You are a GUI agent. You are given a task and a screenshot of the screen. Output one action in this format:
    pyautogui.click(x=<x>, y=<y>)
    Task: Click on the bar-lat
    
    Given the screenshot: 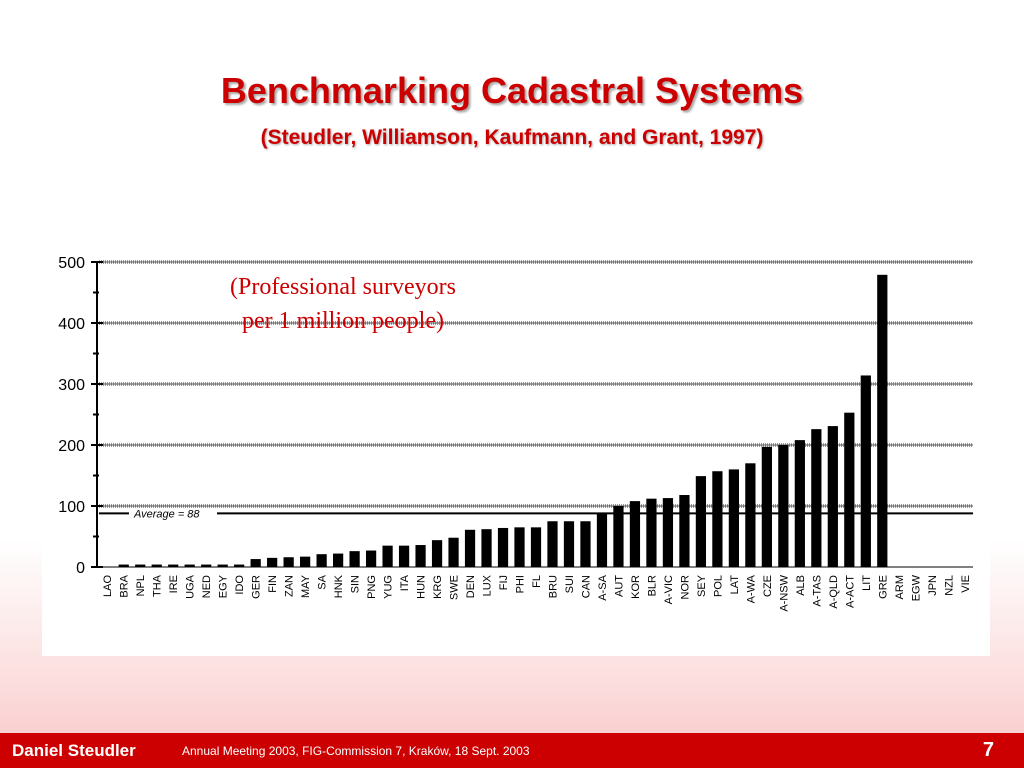 What is the action you would take?
    pyautogui.click(x=733, y=518)
    